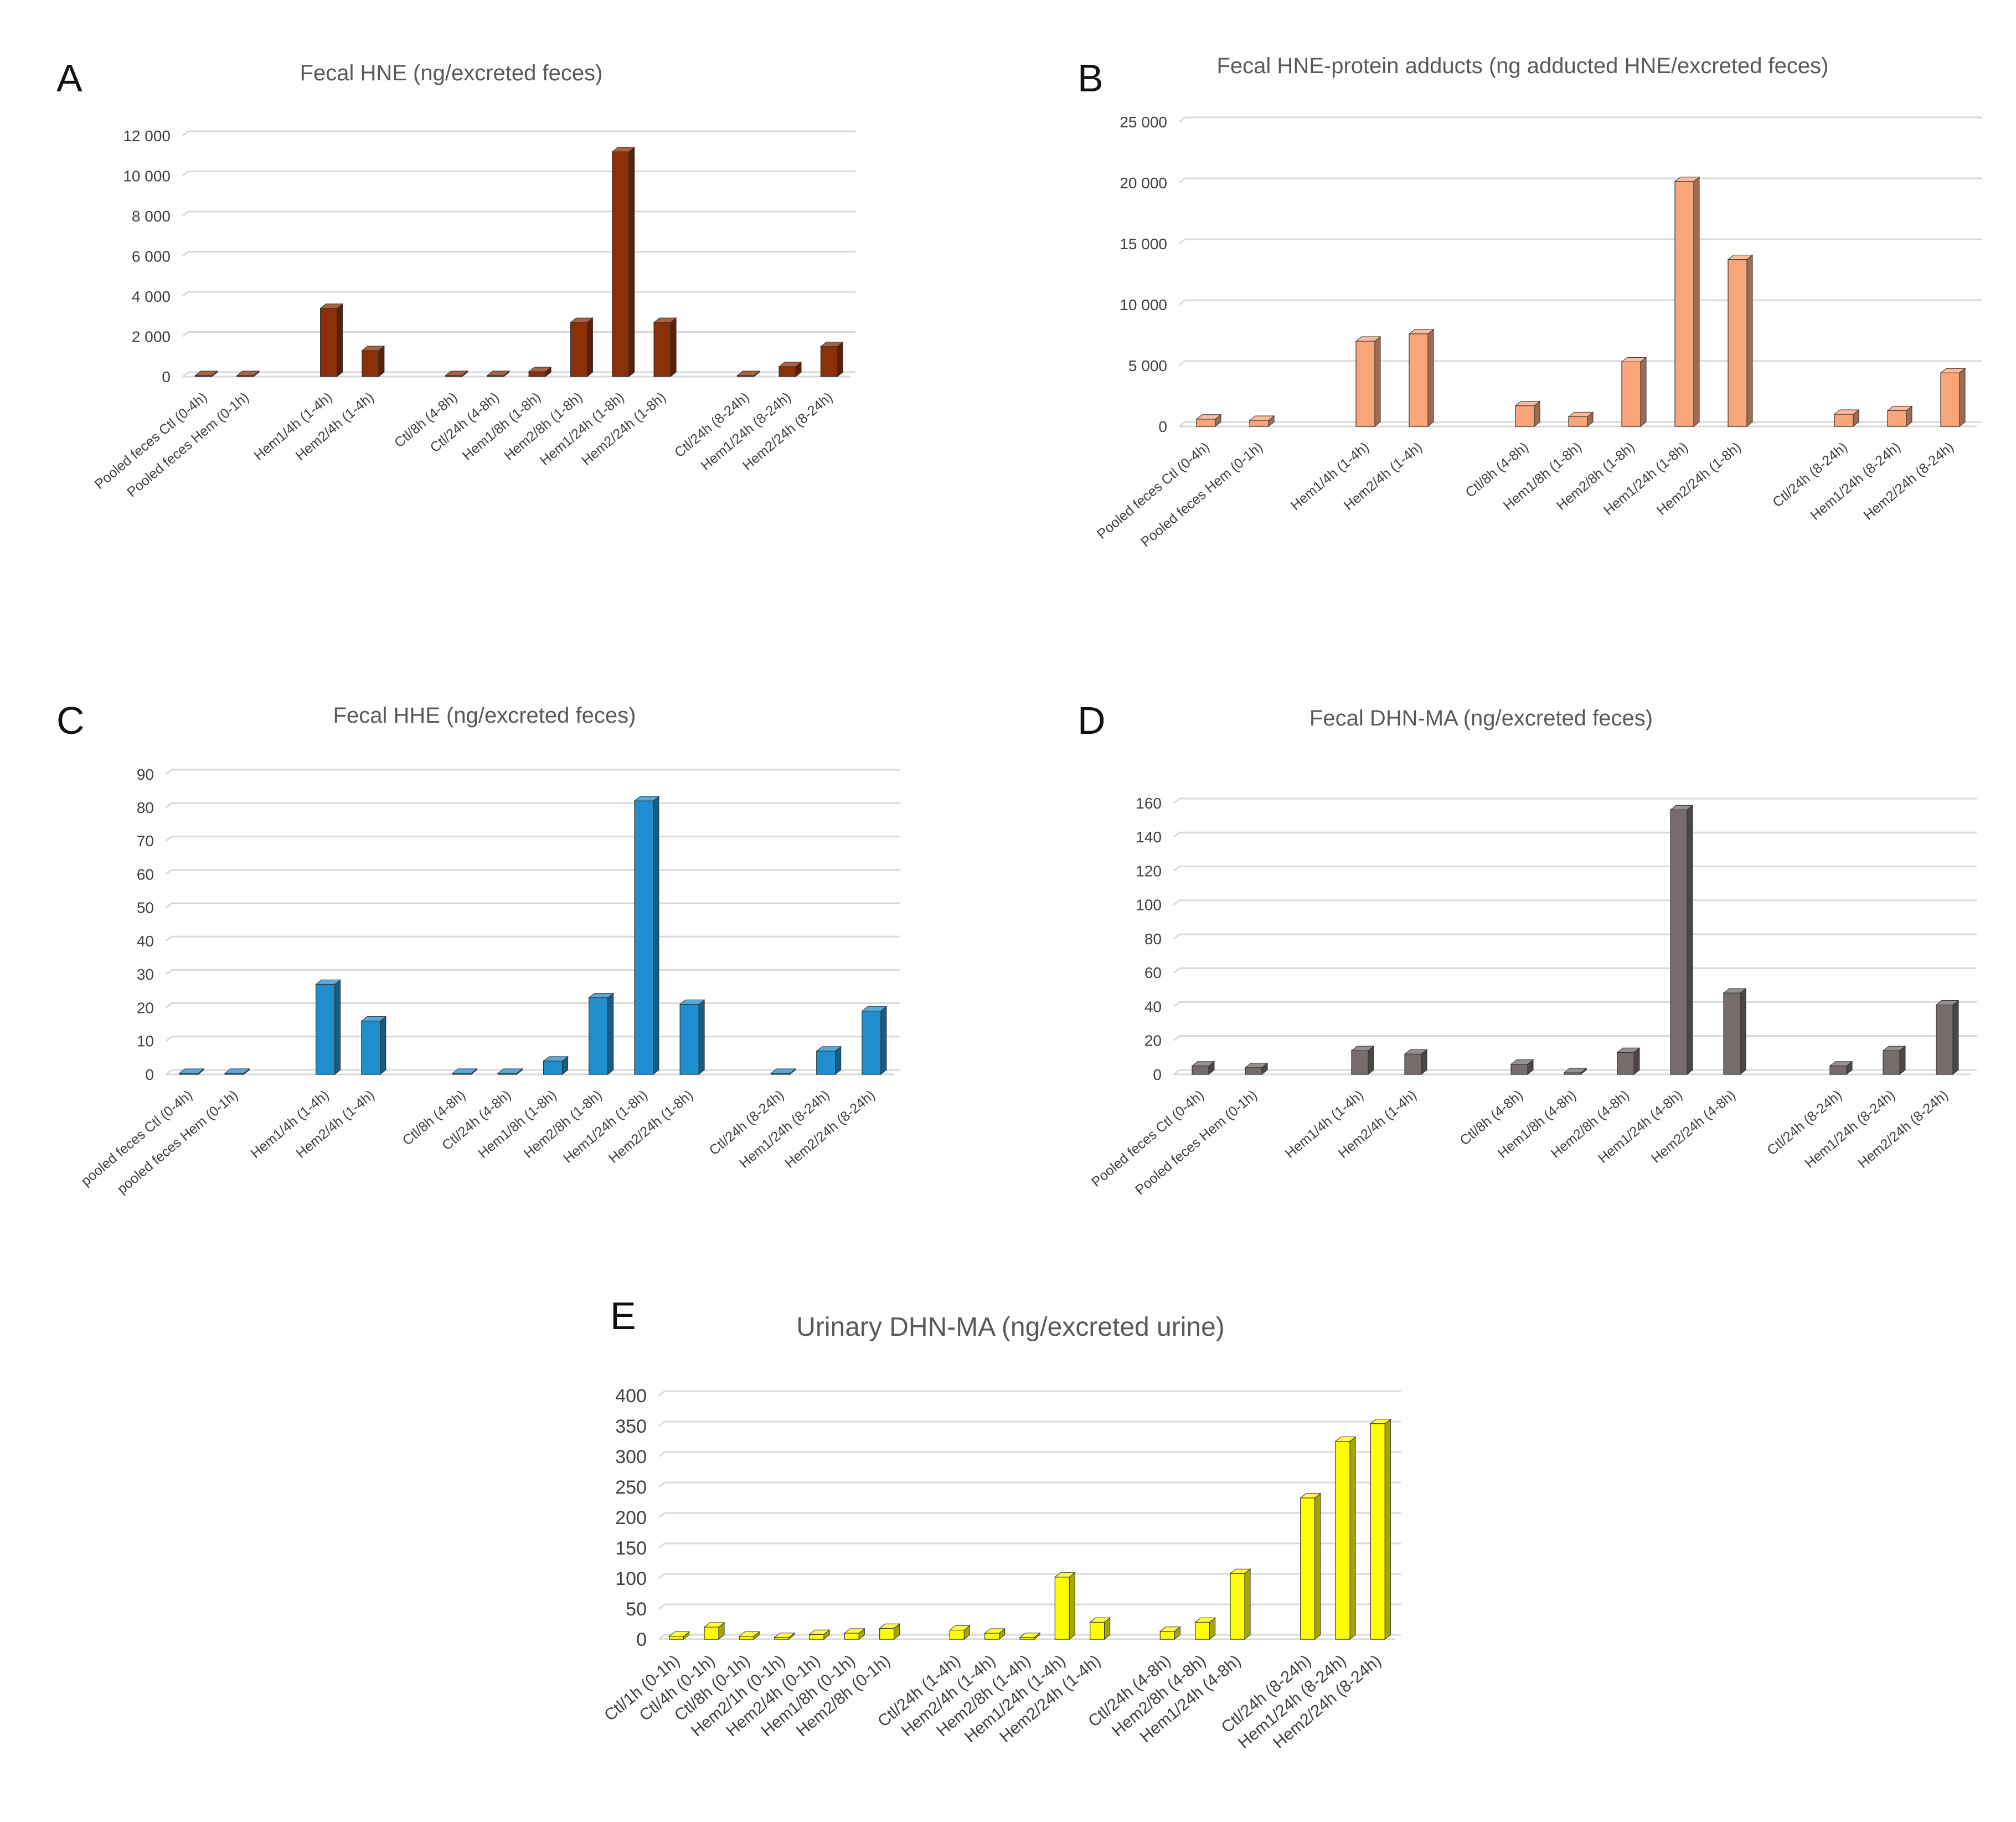  I want to click on chart-a-grid-depth, so click(185, 254).